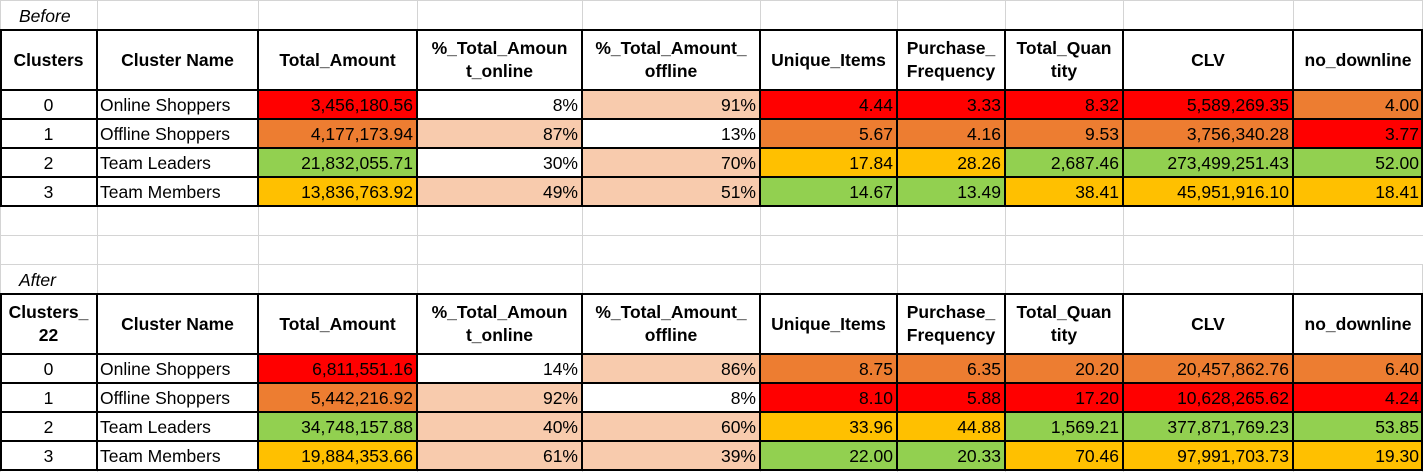 The image size is (1423, 472). What do you see at coordinates (1358, 104) in the screenshot?
I see `before-cell-no-downline: 4.00` at bounding box center [1358, 104].